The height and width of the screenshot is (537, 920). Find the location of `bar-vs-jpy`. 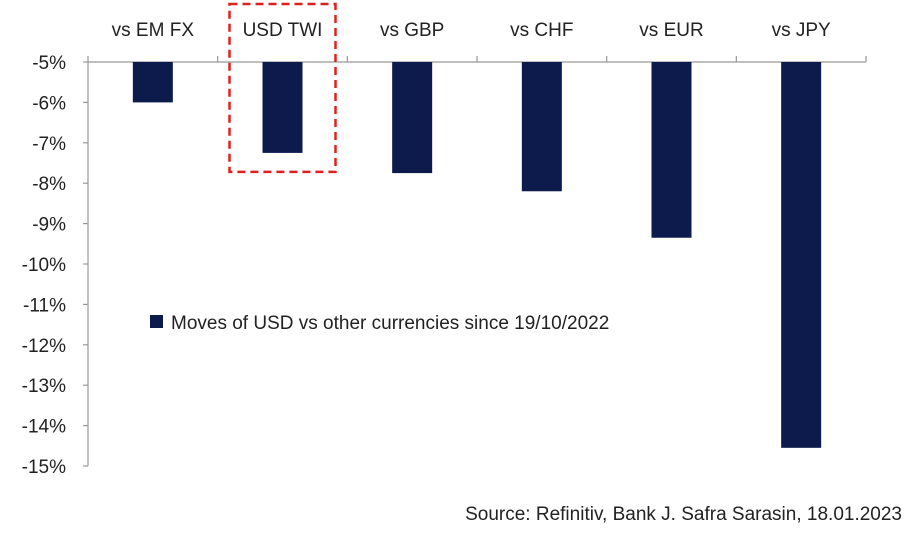

bar-vs-jpy is located at coordinates (801, 255).